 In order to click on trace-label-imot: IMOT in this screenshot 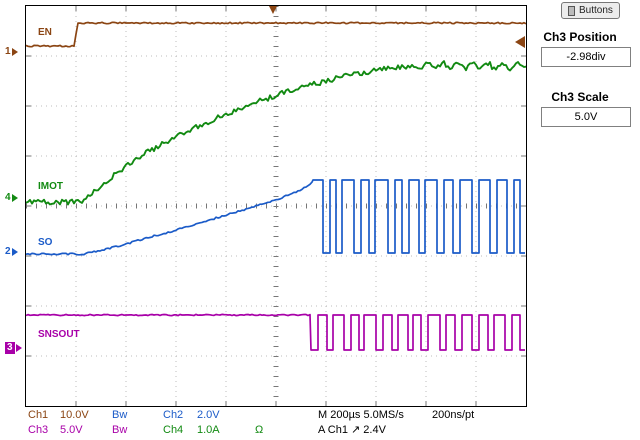, I will do `click(50, 186)`.